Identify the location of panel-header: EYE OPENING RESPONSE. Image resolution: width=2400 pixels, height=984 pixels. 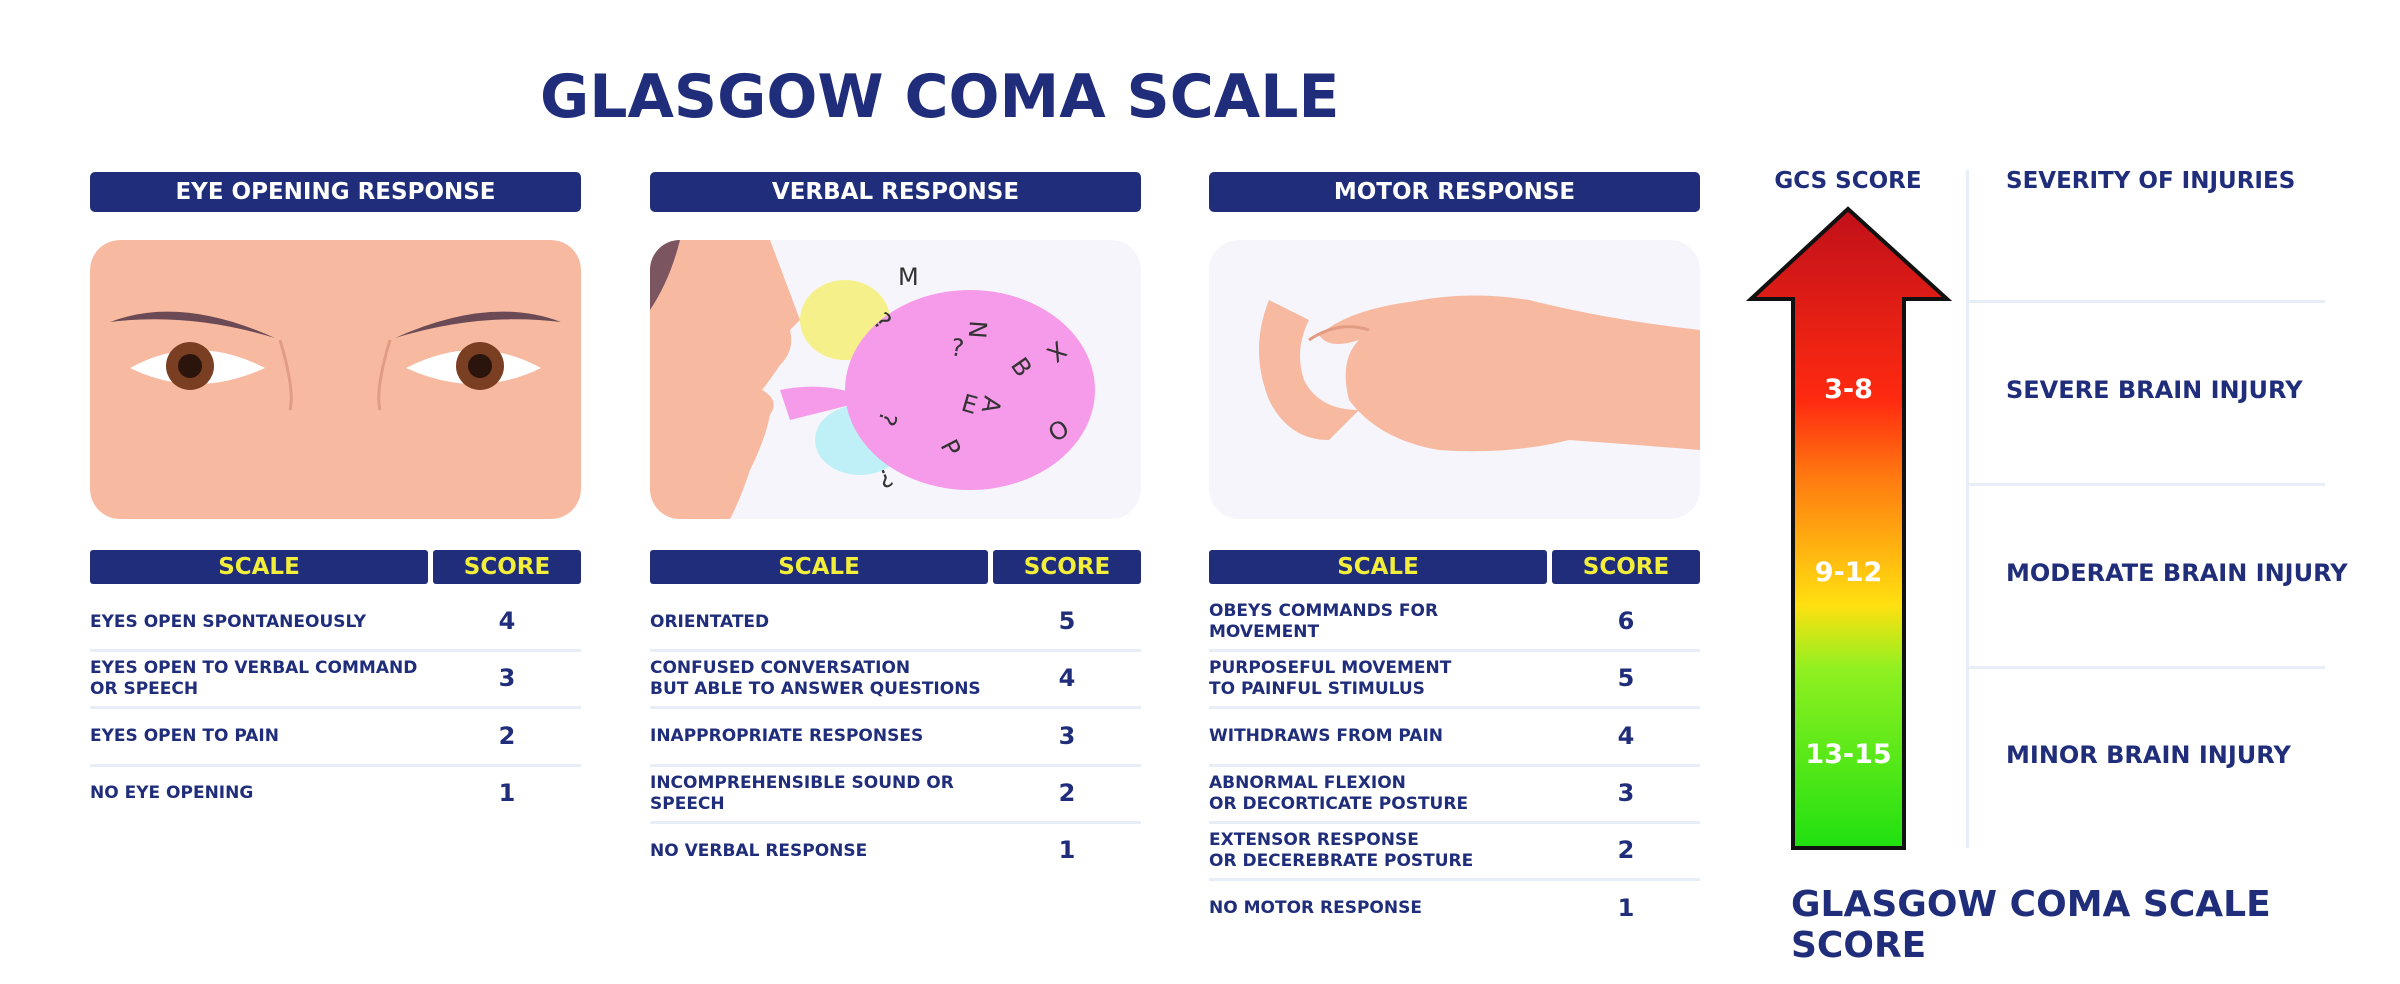
(335, 192).